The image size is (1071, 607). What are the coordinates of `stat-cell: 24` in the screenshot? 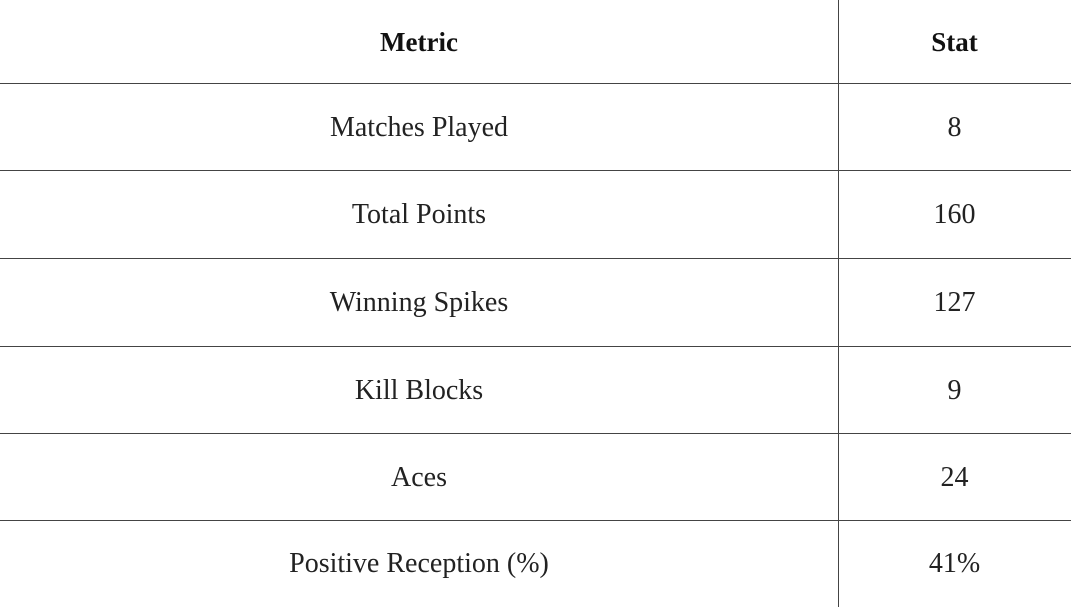 It's located at (954, 477).